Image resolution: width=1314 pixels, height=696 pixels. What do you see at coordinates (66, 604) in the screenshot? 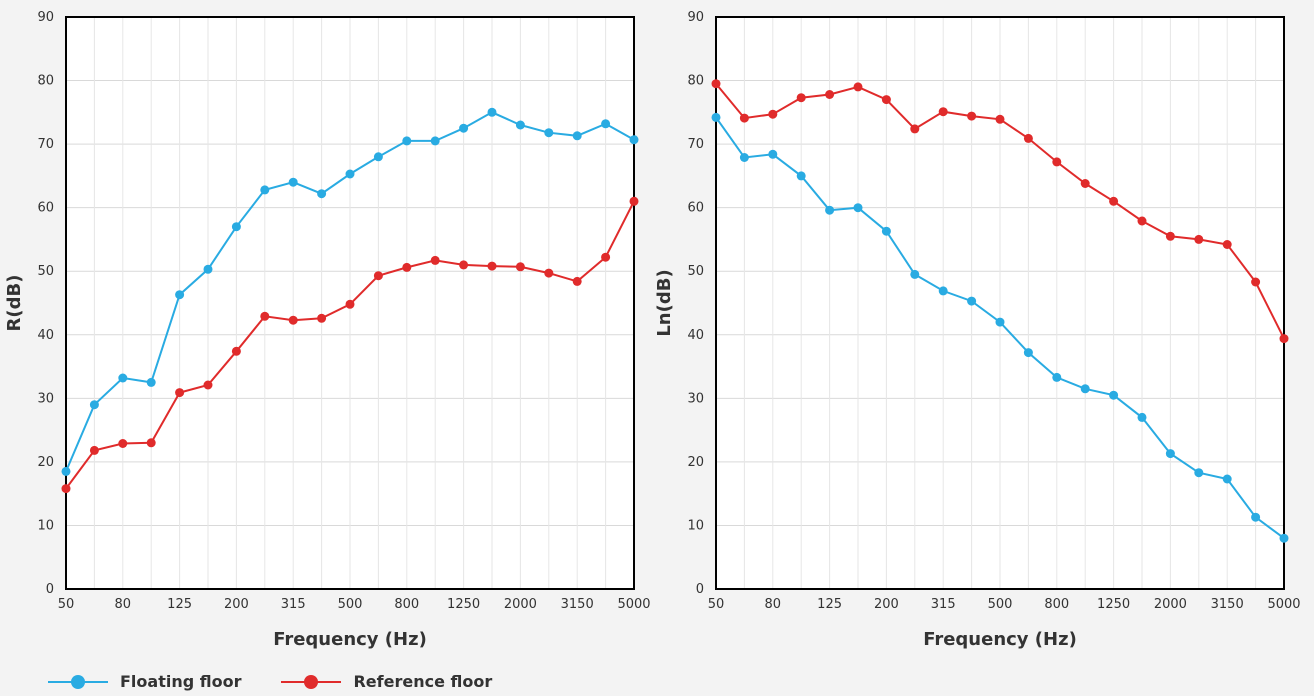
I see `x-tick-label: 50` at bounding box center [66, 604].